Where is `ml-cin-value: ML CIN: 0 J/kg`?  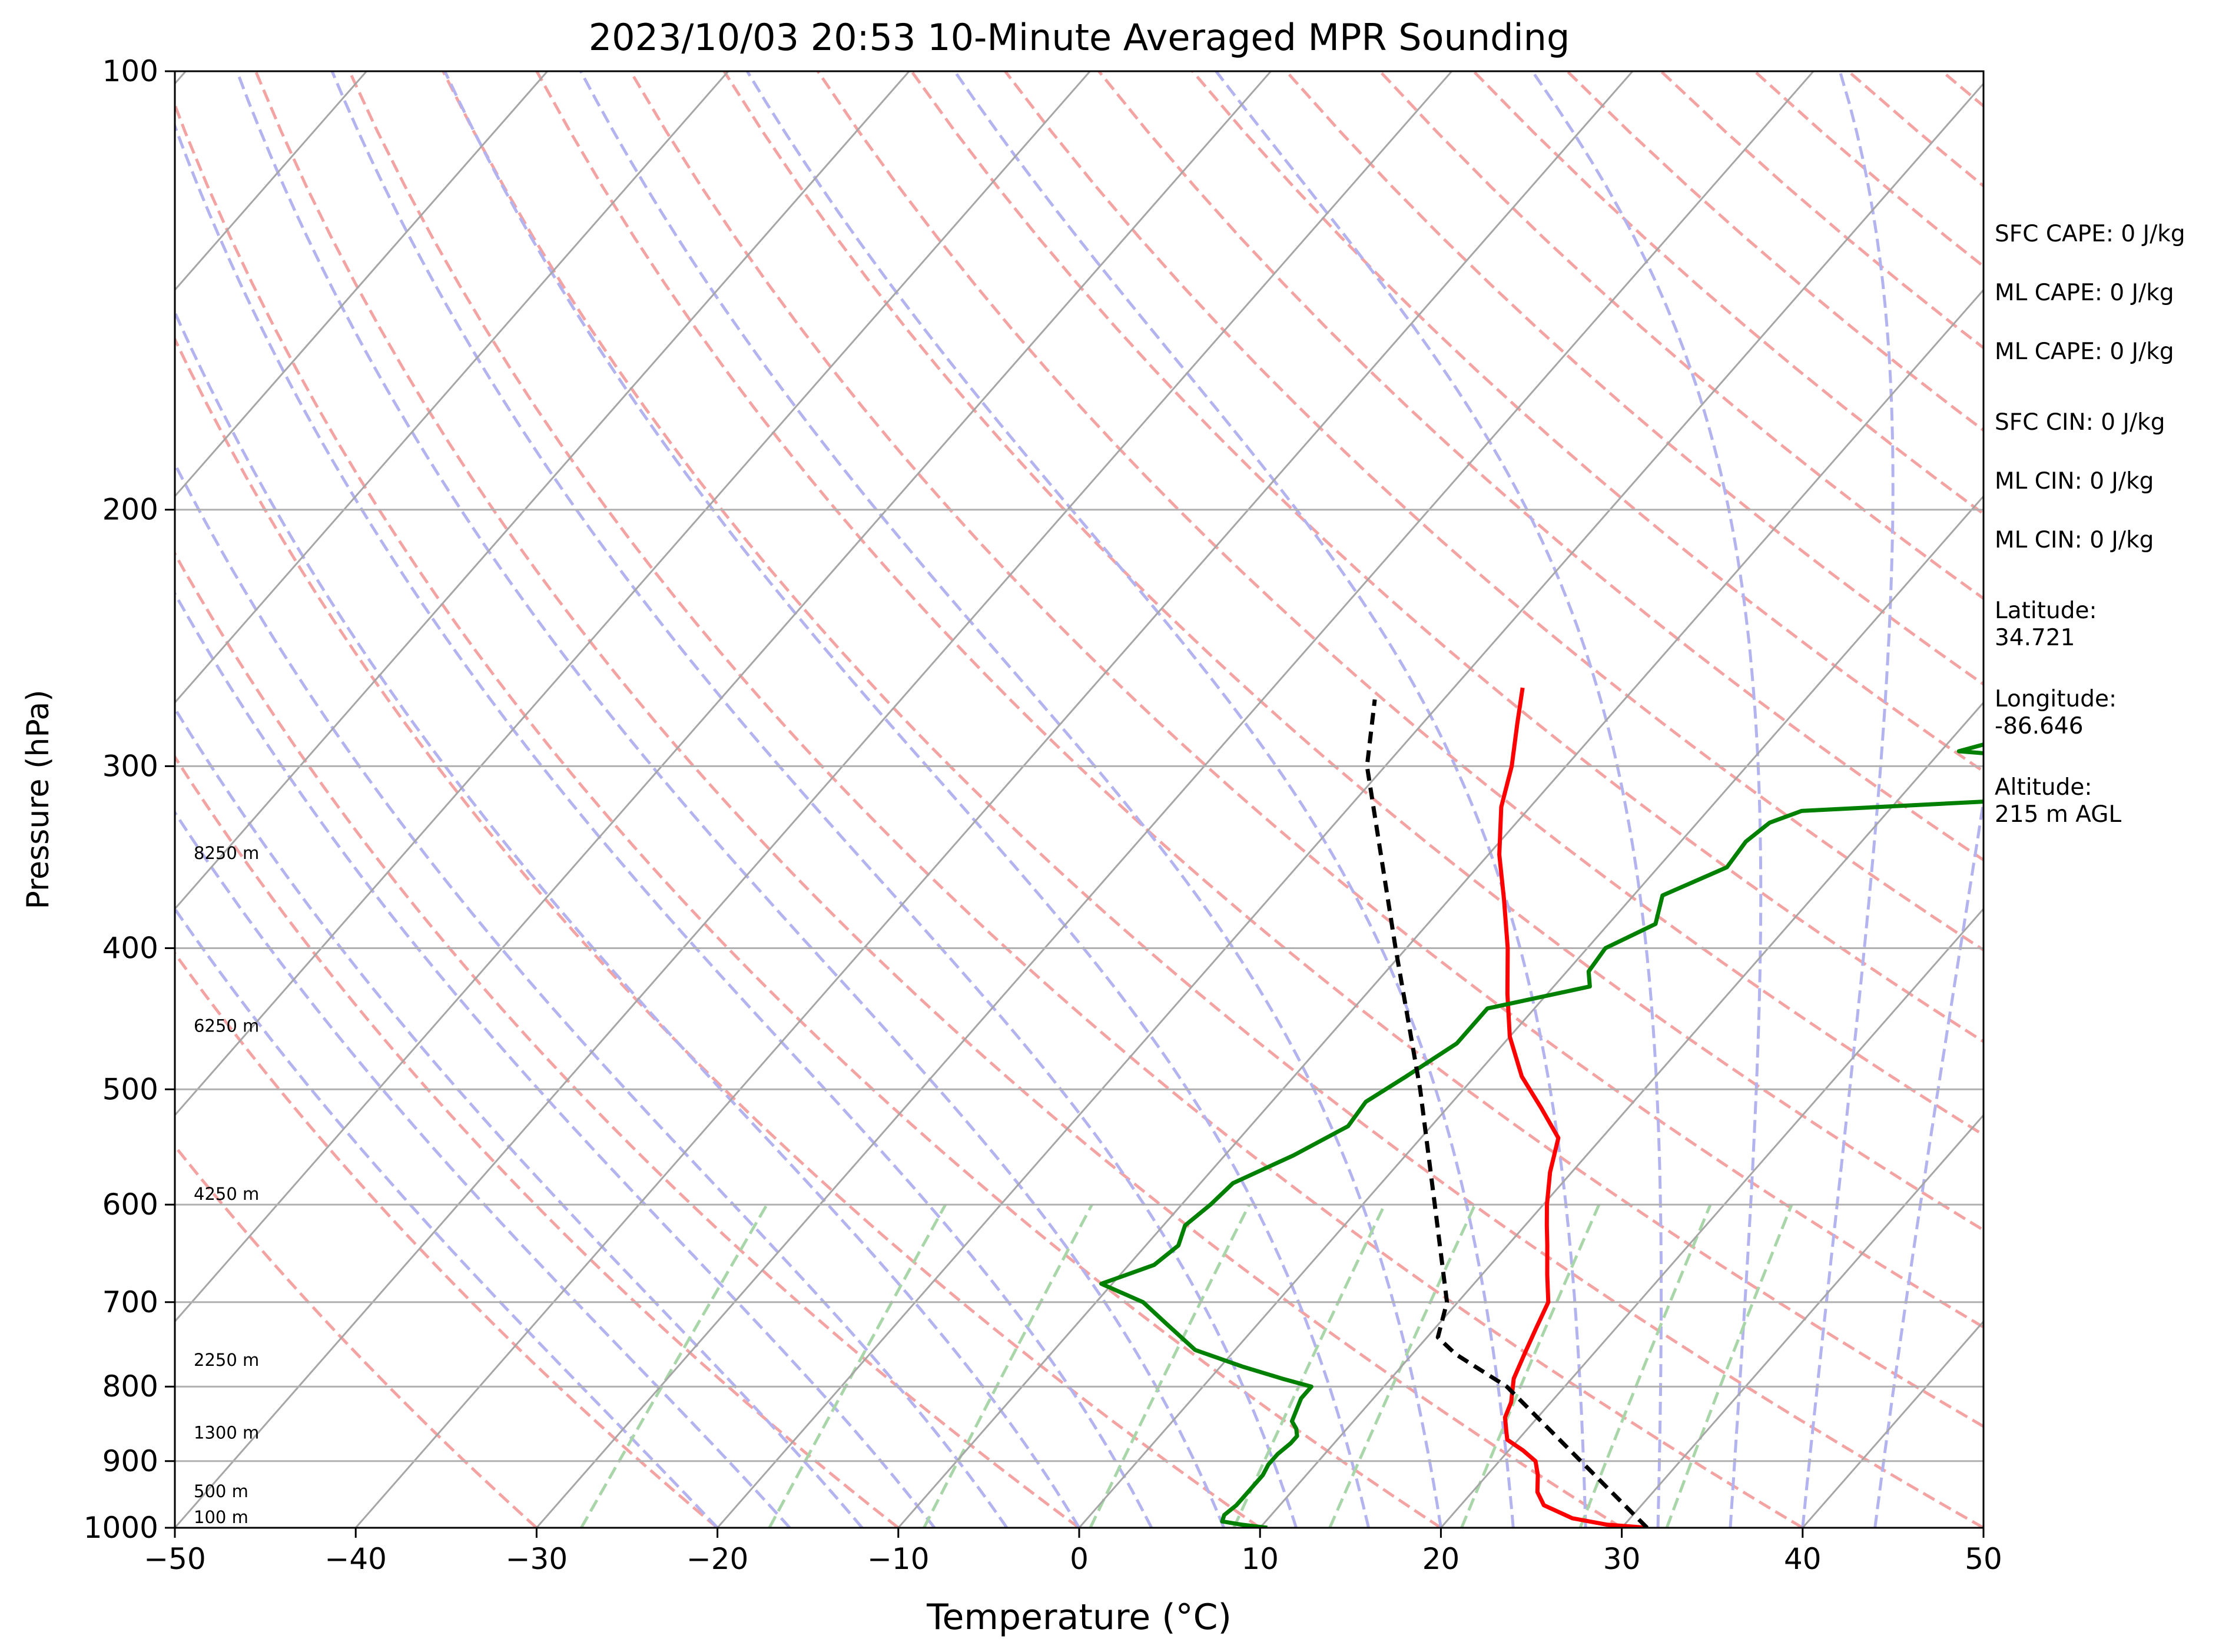
ml-cin-value: ML CIN: 0 J/kg is located at coordinates (2074, 481).